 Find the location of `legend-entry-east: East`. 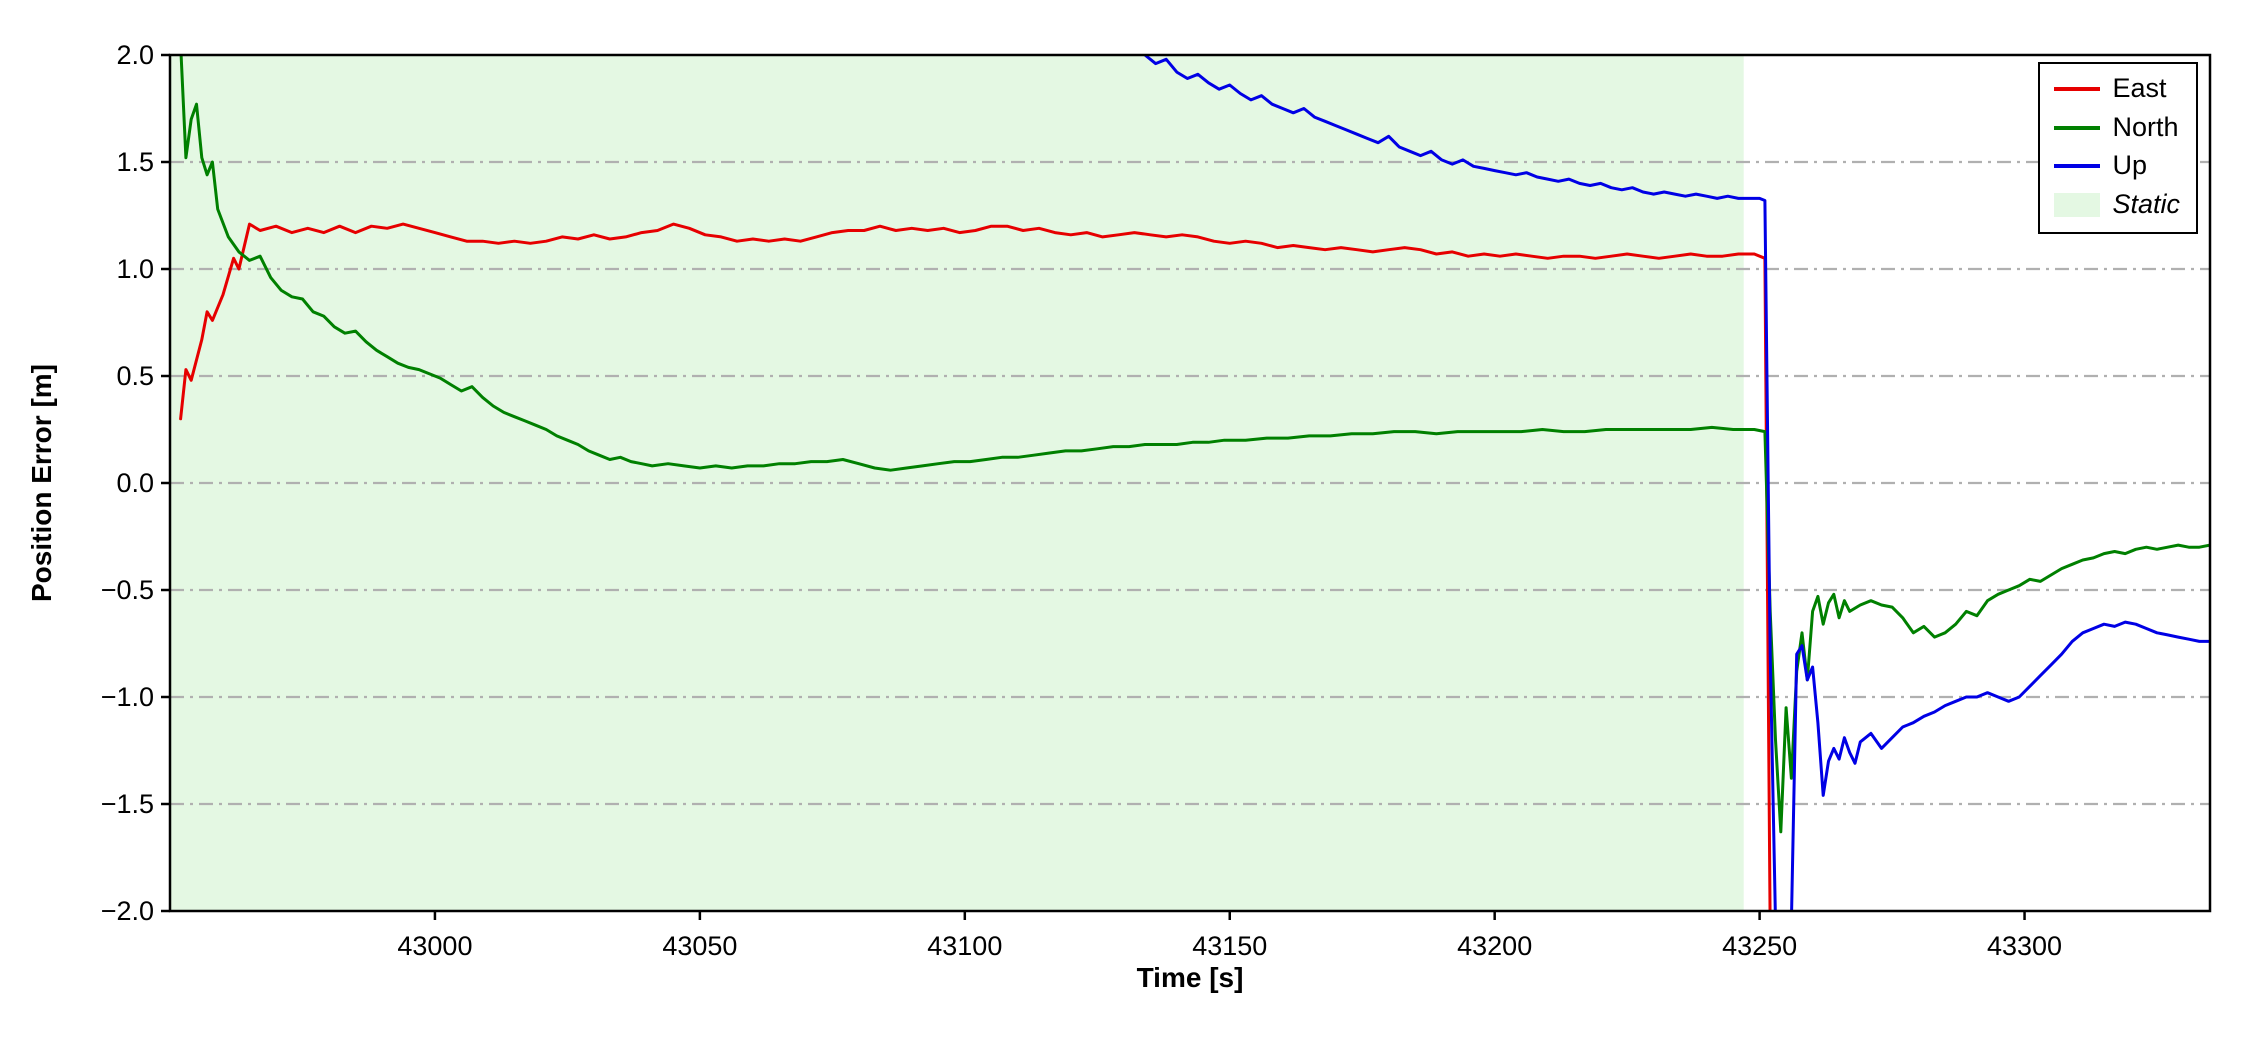

legend-entry-east: East is located at coordinates (2117, 88).